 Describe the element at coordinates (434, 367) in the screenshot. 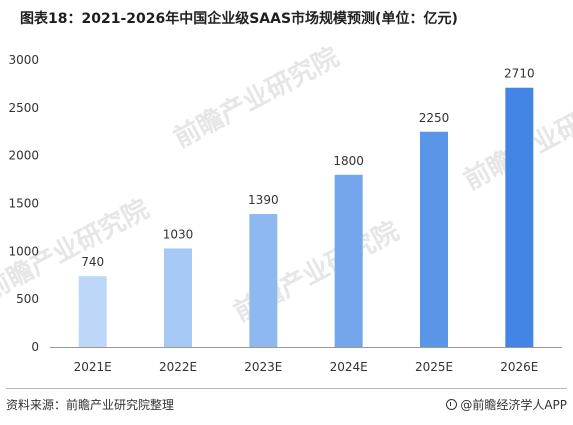

I see `x-tick-label: 2025E` at that location.